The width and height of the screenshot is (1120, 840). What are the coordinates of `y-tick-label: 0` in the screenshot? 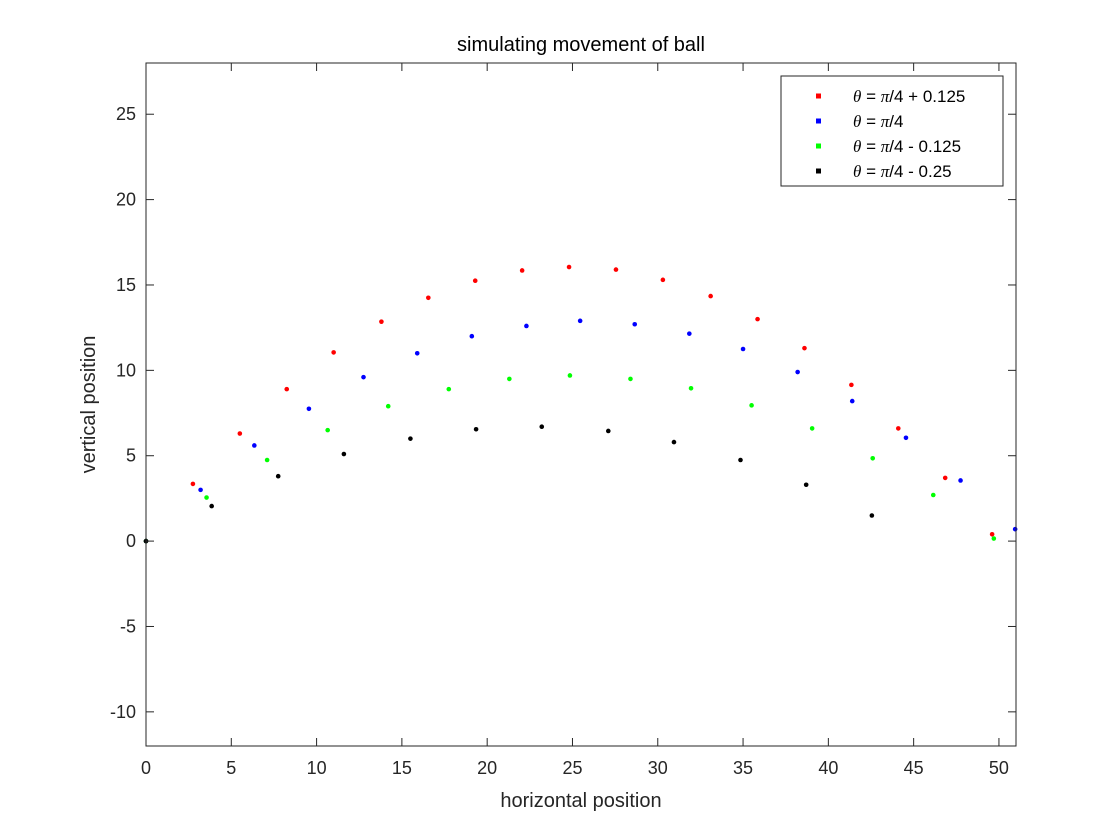 It's located at (131, 541).